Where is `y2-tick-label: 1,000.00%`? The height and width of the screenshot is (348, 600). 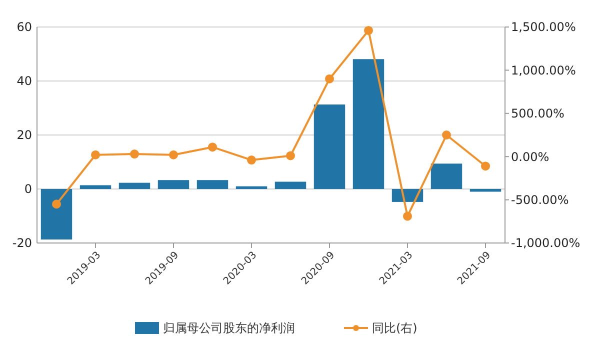 y2-tick-label: 1,000.00% is located at coordinates (543, 70).